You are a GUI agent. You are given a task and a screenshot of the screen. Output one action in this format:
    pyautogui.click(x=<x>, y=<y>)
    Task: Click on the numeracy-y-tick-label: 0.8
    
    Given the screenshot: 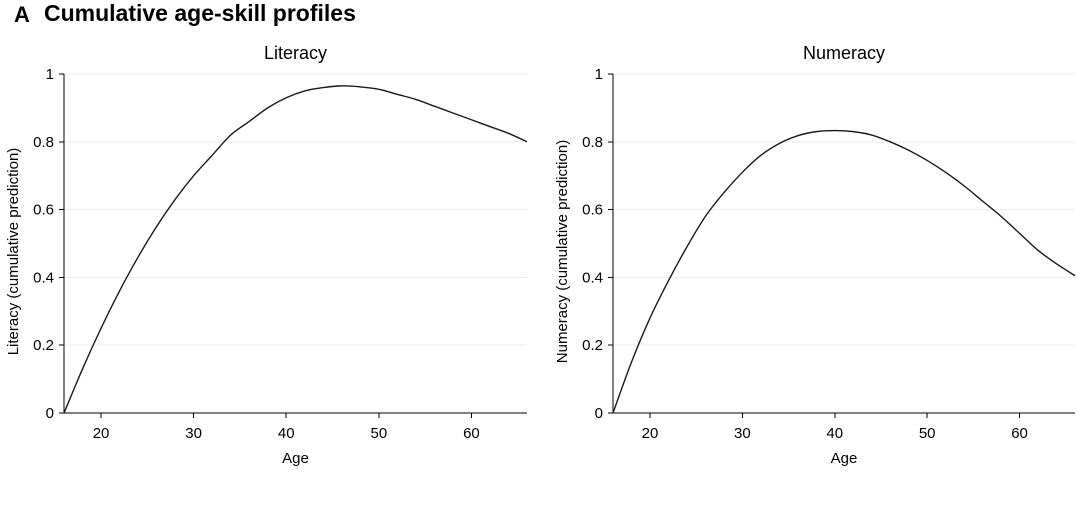 What is the action you would take?
    pyautogui.click(x=592, y=142)
    